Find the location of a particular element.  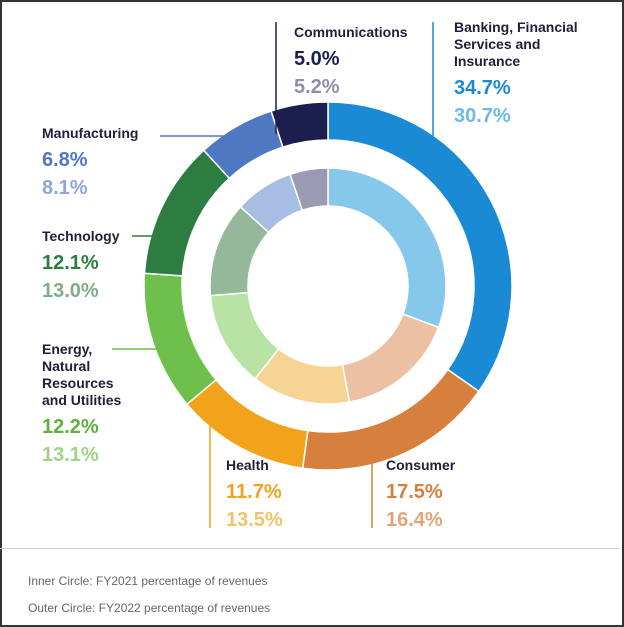

category-name: Communications is located at coordinates (351, 32).